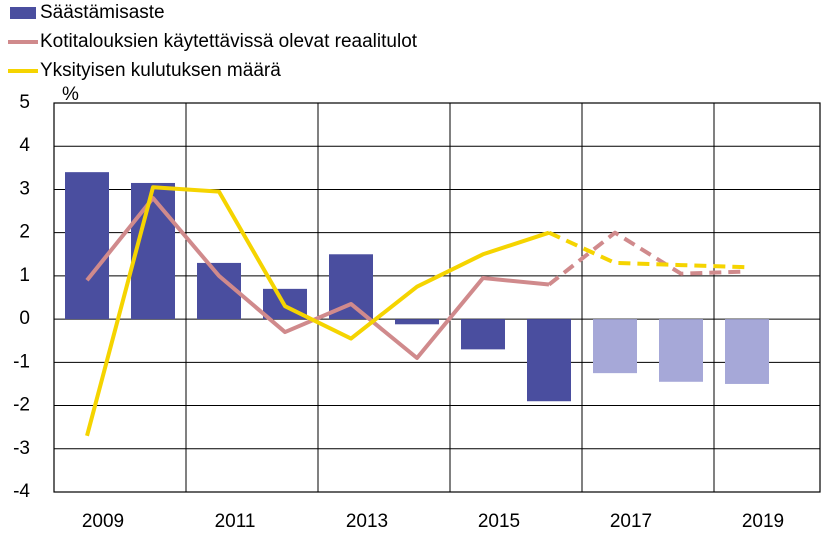 This screenshot has width=838, height=535. What do you see at coordinates (631, 521) in the screenshot?
I see `x-tick-label: 2017` at bounding box center [631, 521].